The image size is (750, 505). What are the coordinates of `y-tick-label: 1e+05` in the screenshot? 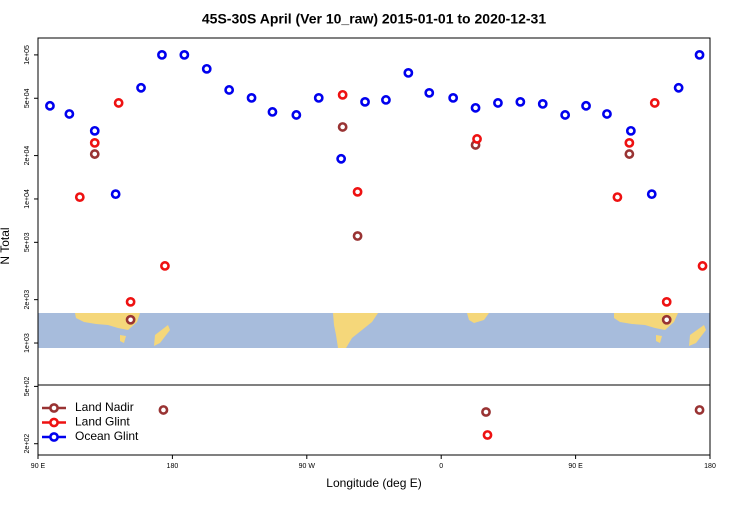 It's located at (27, 55).